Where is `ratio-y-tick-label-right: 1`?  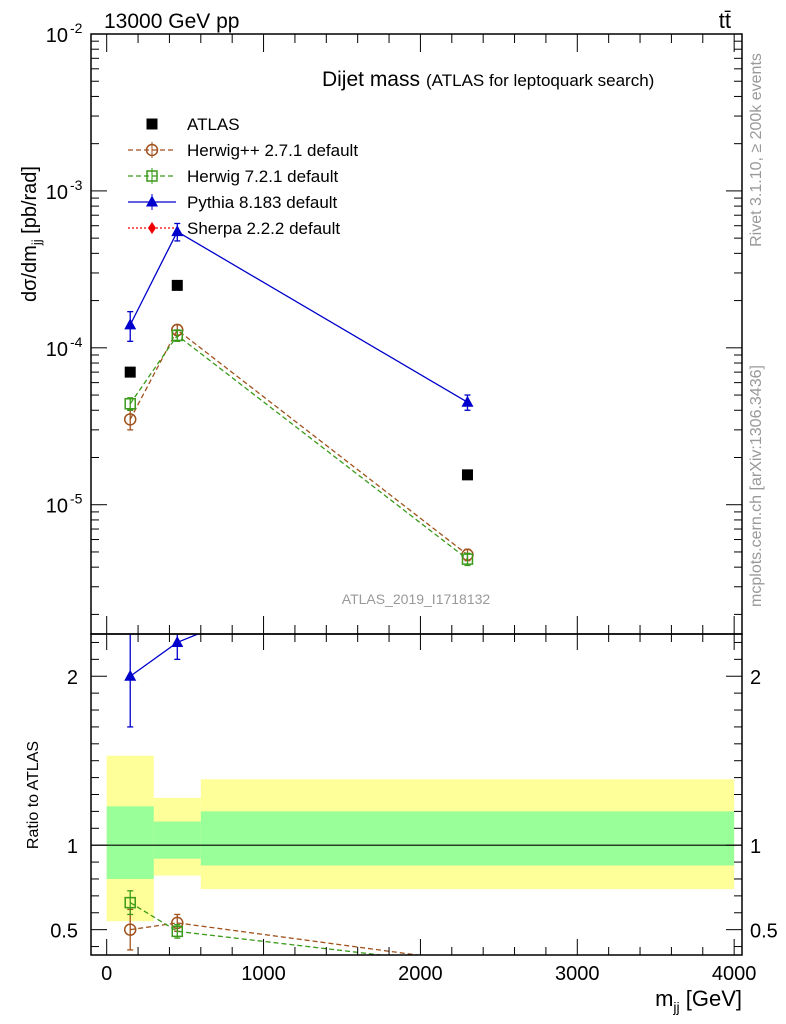
ratio-y-tick-label-right: 1 is located at coordinates (755, 847).